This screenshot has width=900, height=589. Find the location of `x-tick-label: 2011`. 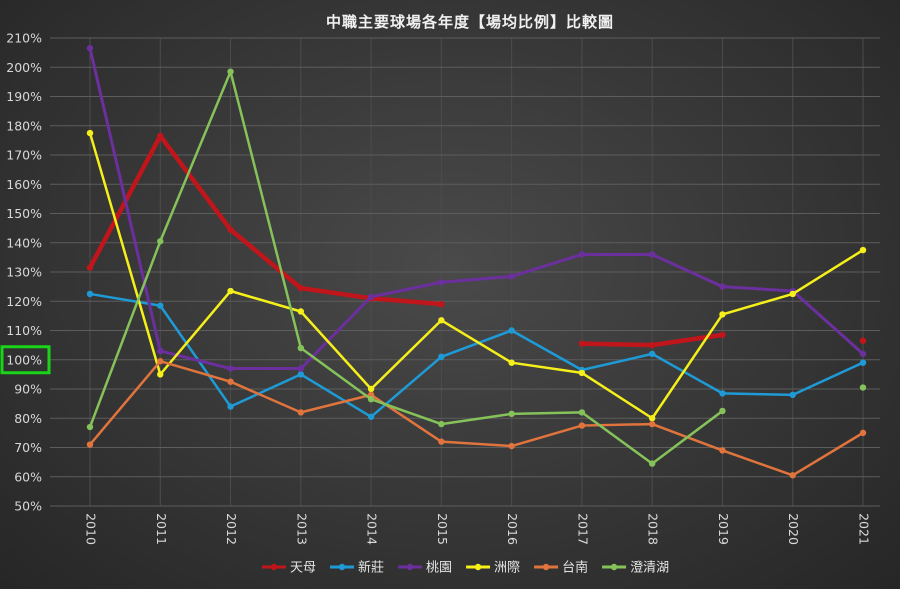

x-tick-label: 2011 is located at coordinates (161, 529).